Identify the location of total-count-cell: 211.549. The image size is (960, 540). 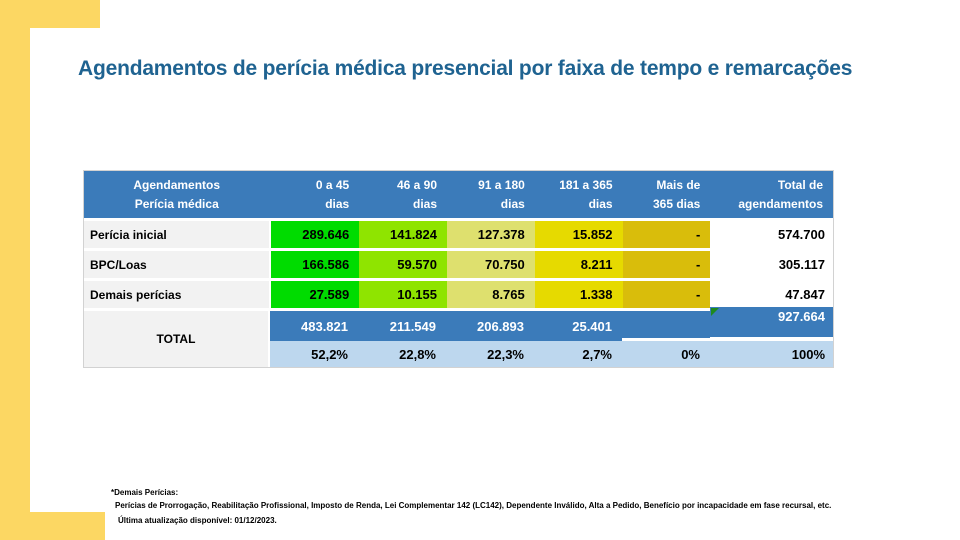
(402, 326).